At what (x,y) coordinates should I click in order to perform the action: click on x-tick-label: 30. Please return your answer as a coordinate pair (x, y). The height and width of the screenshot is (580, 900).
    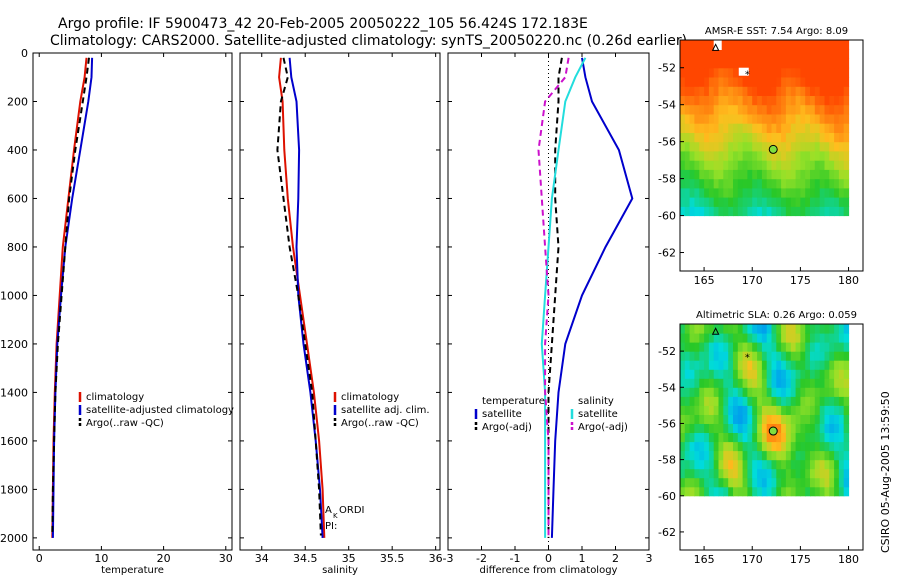
    Looking at the image, I should click on (226, 558).